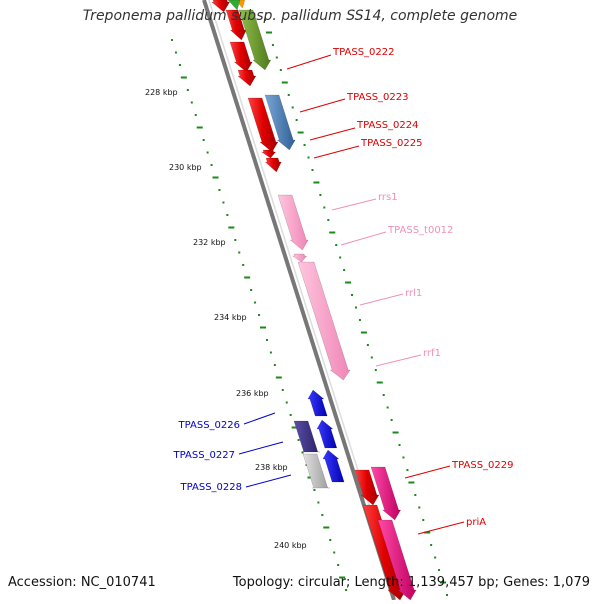  I want to click on accession-text: Accession: NC_010741, so click(82, 582).